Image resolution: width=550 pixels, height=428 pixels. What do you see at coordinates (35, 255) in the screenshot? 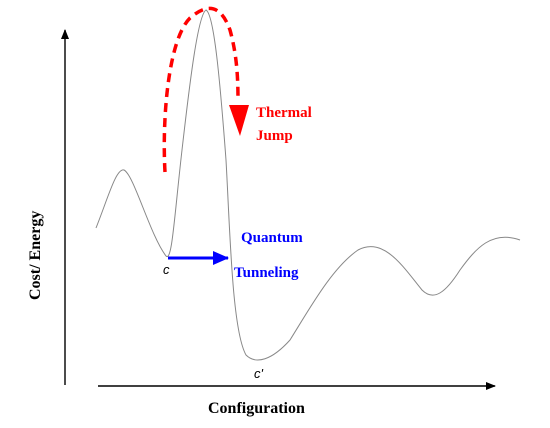
I see `y-axis-label: Cost/ Energy` at bounding box center [35, 255].